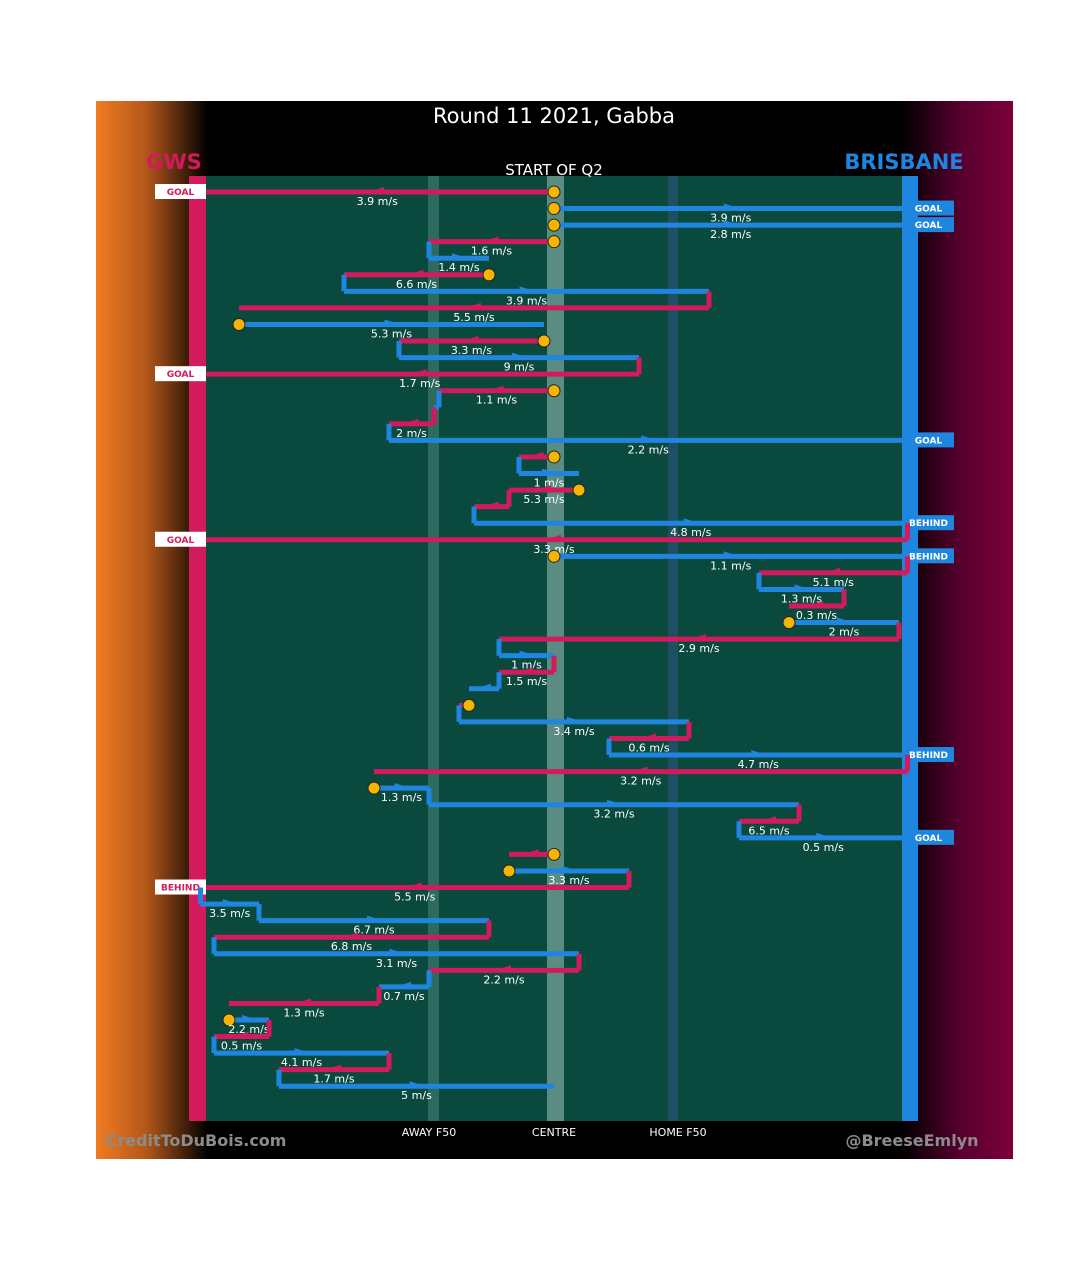 The height and width of the screenshot is (1275, 1080). Describe the element at coordinates (730, 234) in the screenshot. I see `speed-label: 2.8 m/s` at that location.